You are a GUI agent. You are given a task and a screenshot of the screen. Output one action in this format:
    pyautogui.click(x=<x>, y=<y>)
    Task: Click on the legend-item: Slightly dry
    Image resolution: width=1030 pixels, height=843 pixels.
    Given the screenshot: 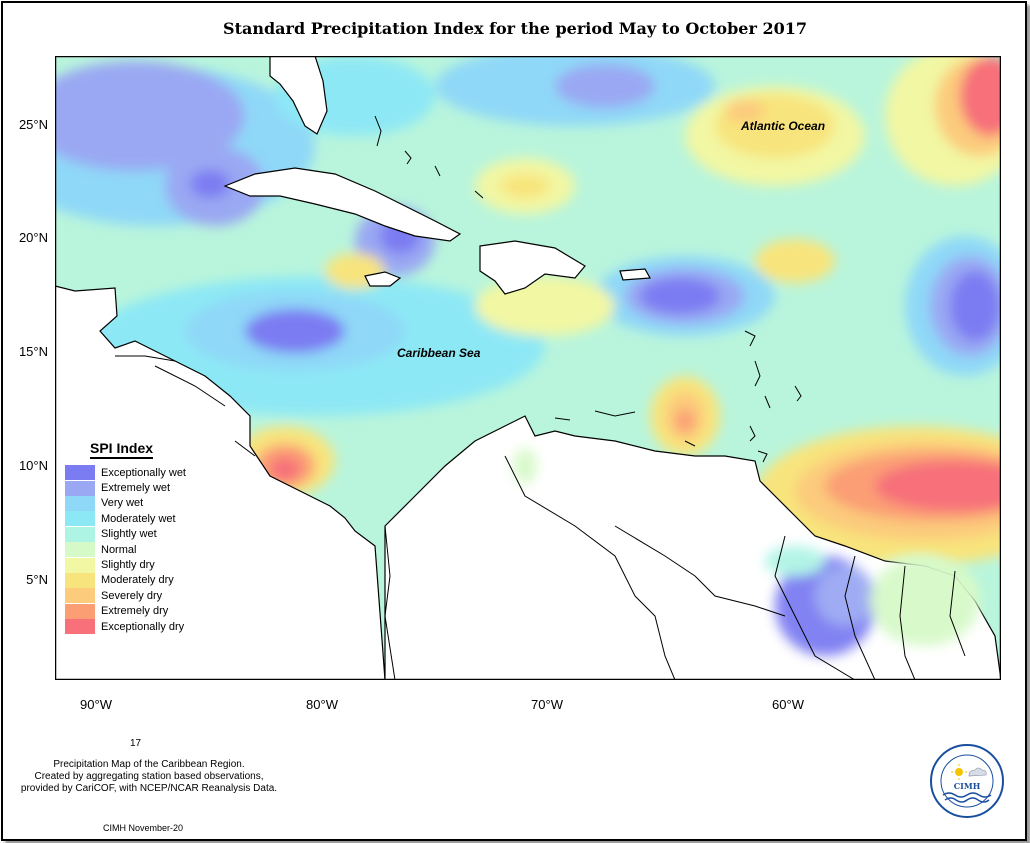 What is the action you would take?
    pyautogui.click(x=145, y=565)
    